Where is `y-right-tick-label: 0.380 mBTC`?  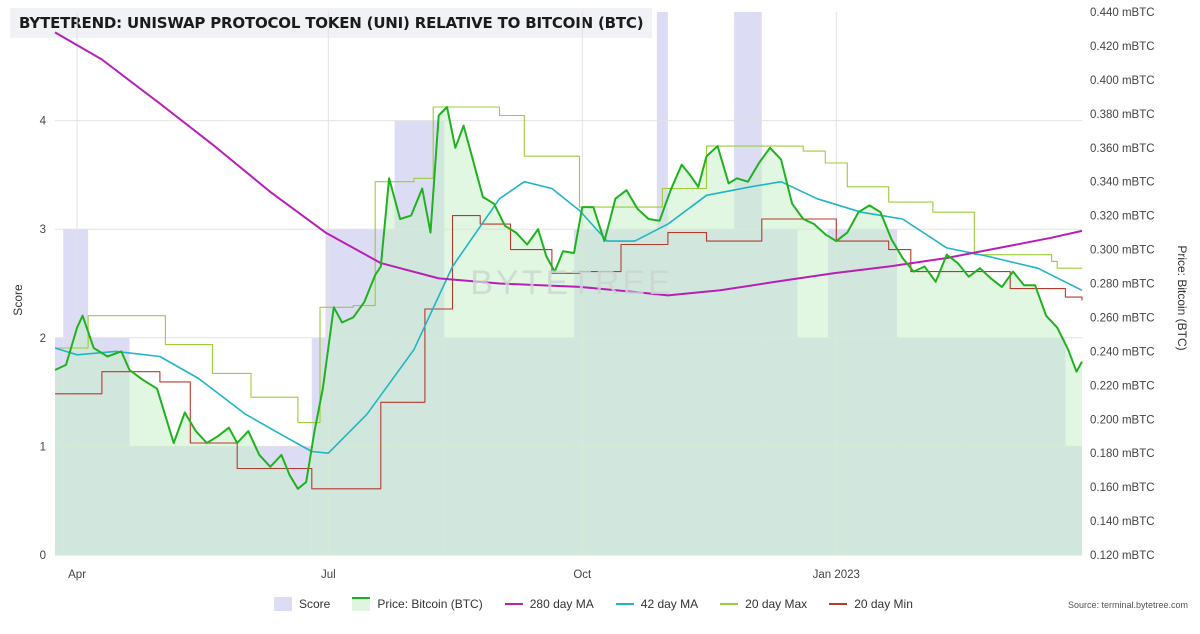
y-right-tick-label: 0.380 mBTC is located at coordinates (1122, 115).